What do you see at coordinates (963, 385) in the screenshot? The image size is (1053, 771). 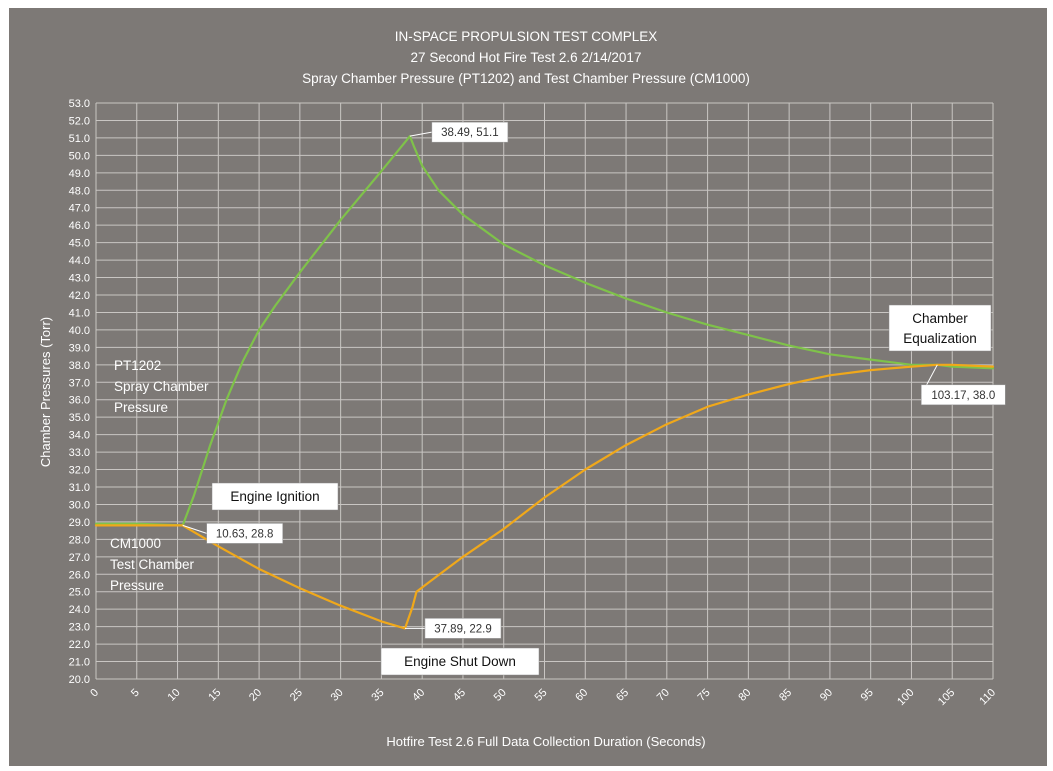 I see `callout-3: 103.17, 38.0` at bounding box center [963, 385].